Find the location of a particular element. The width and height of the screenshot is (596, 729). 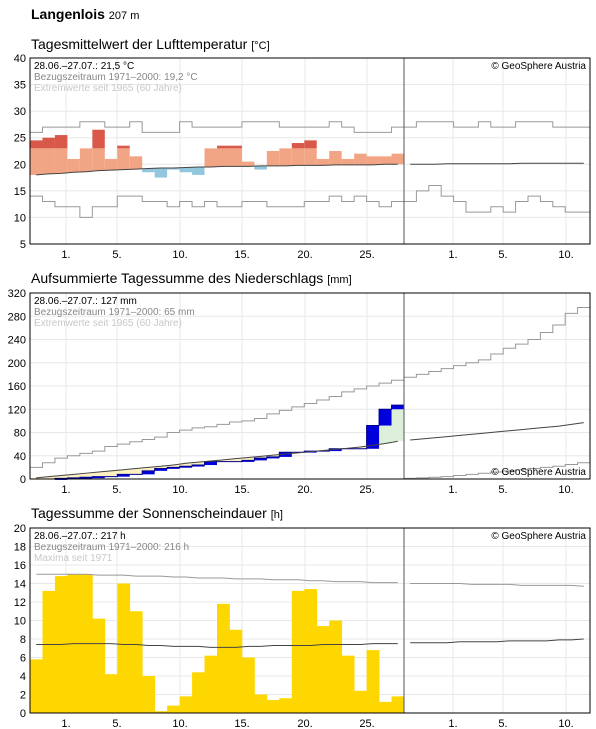

precipitation-ytick-label: 0 is located at coordinates (23, 480).